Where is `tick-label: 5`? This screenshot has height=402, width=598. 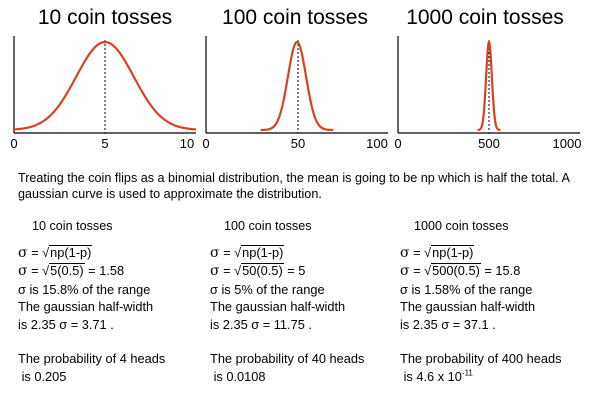
tick-label: 5 is located at coordinates (105, 143).